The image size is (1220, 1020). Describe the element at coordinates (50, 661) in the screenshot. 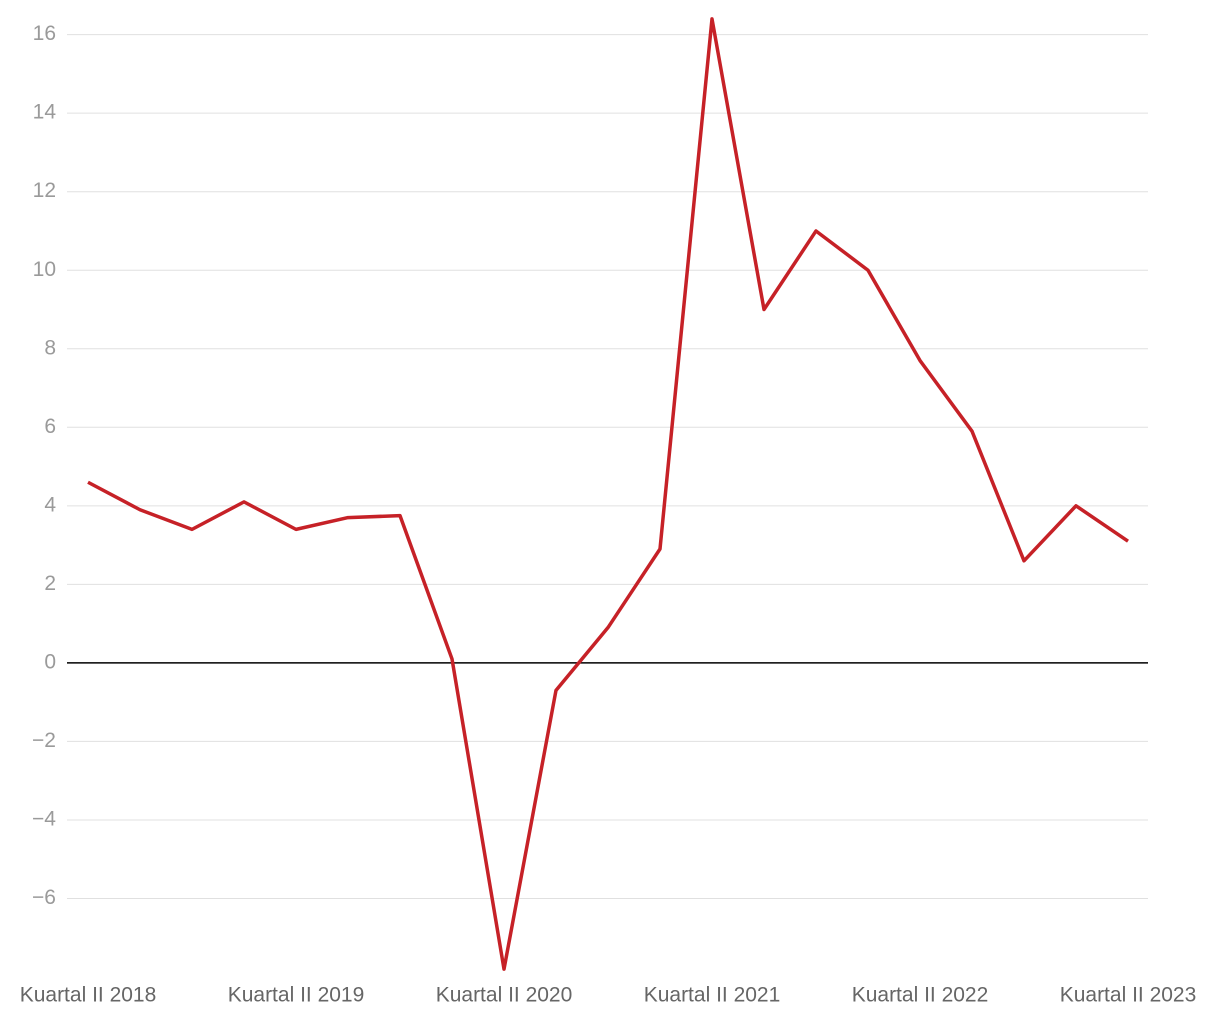

I see `y-tick-label: 0` at that location.